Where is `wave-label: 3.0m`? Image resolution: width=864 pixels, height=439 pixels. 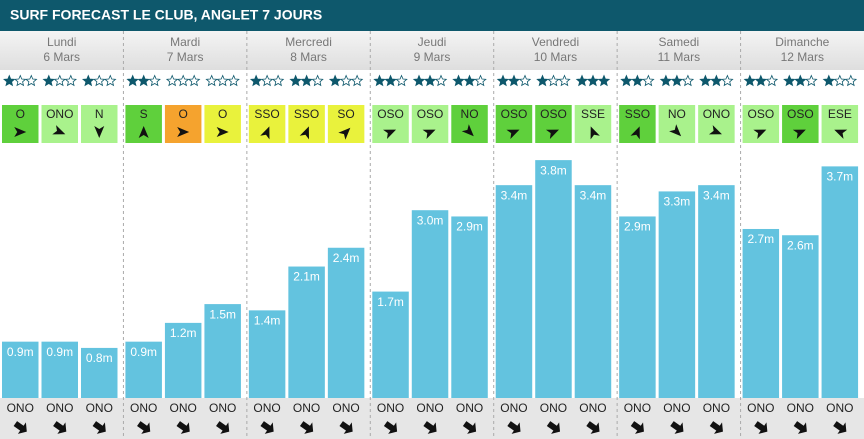
wave-label: 3.0m is located at coordinates (430, 220).